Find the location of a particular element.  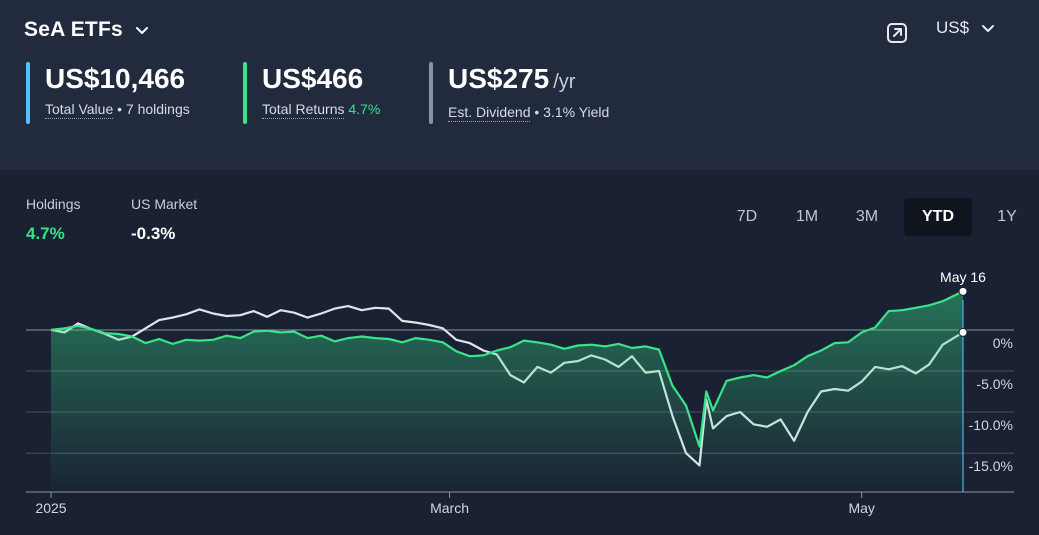

portfolio-name: SeA ETFs is located at coordinates (73, 29).